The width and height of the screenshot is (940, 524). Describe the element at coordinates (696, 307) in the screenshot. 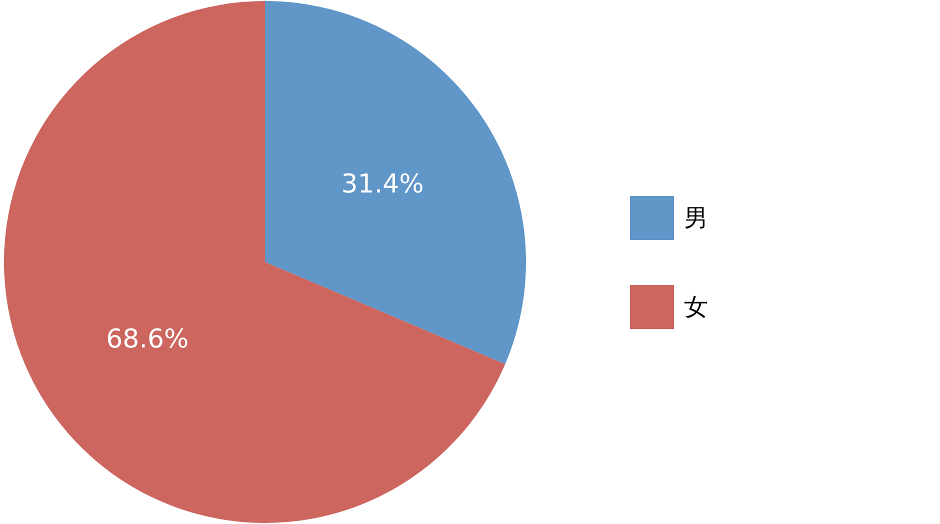

I see `legend-label: 女` at that location.